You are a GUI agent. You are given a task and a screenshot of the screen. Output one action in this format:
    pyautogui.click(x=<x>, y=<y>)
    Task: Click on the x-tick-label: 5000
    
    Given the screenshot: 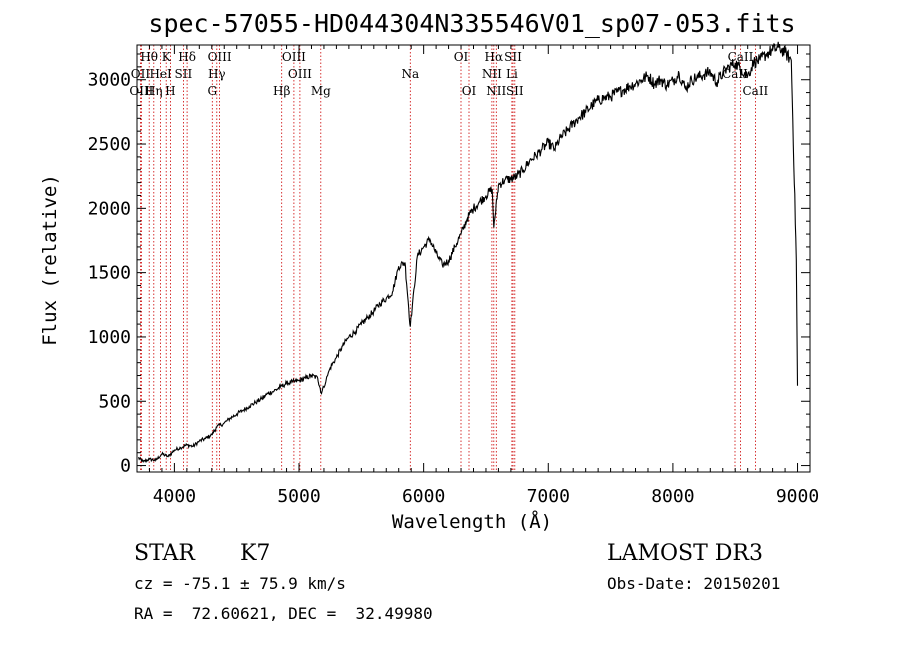 What is the action you would take?
    pyautogui.click(x=298, y=496)
    